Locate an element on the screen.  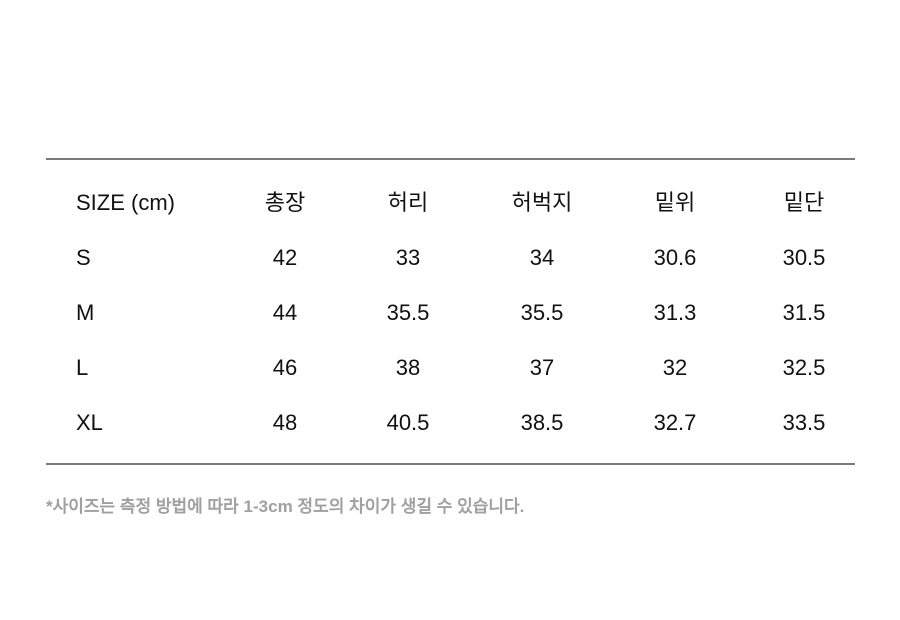
cell-waist: 38 is located at coordinates (408, 367).